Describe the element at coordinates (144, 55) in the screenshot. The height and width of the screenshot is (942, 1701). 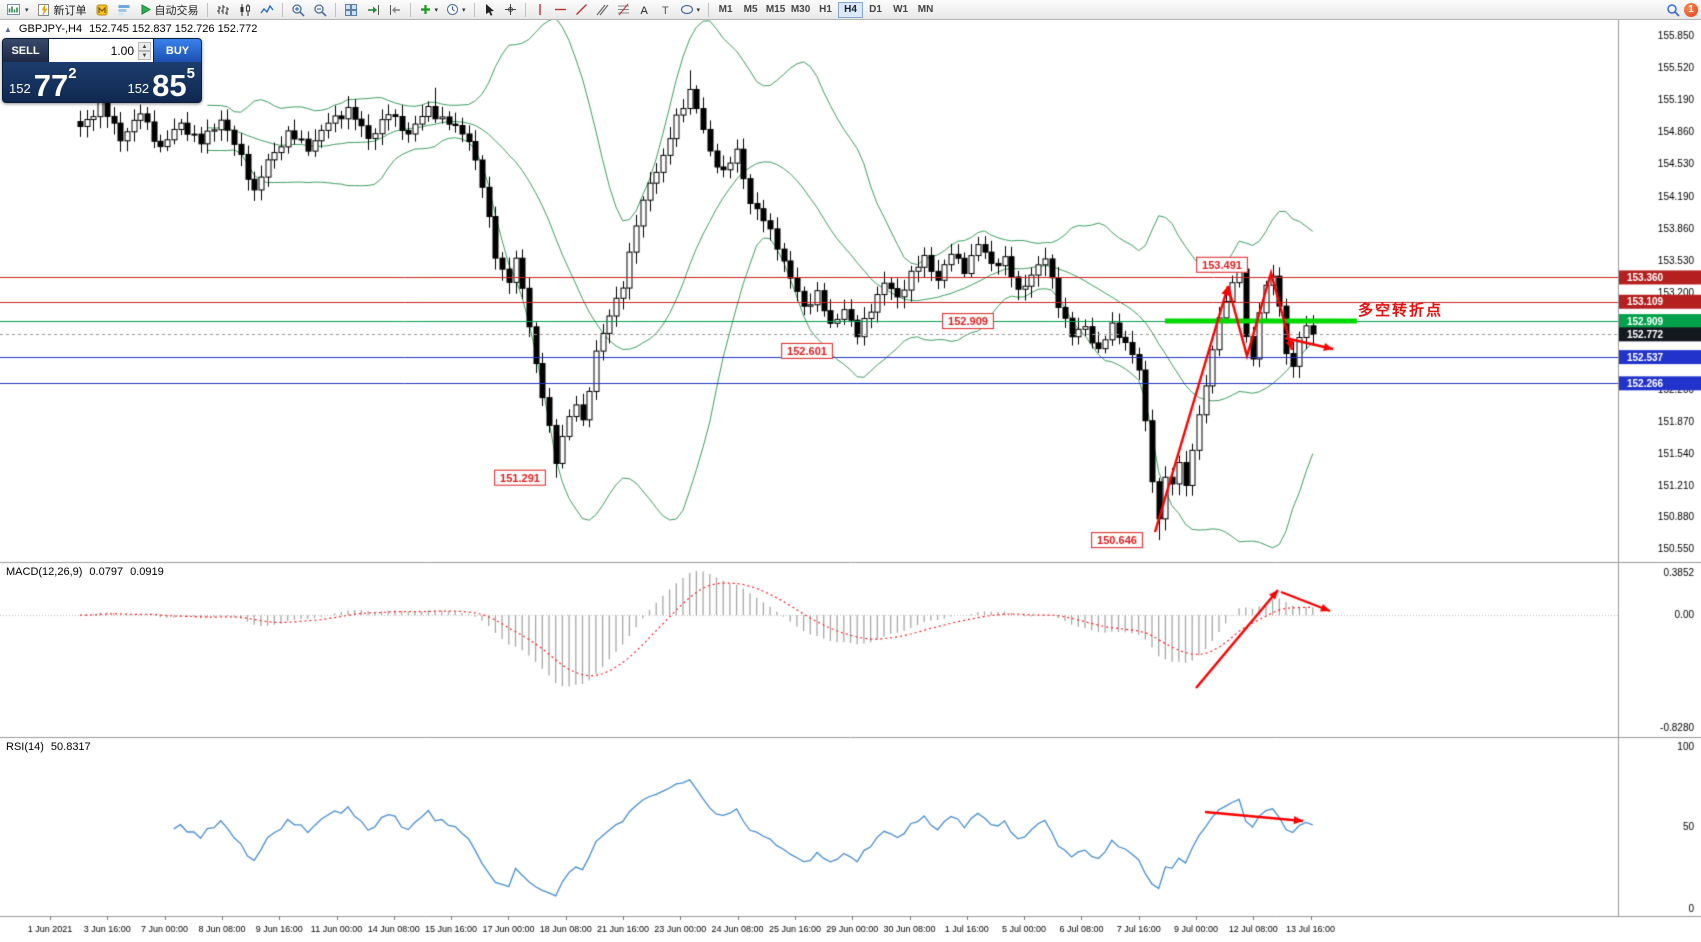
I see `volume-down-icon: ▼` at that location.